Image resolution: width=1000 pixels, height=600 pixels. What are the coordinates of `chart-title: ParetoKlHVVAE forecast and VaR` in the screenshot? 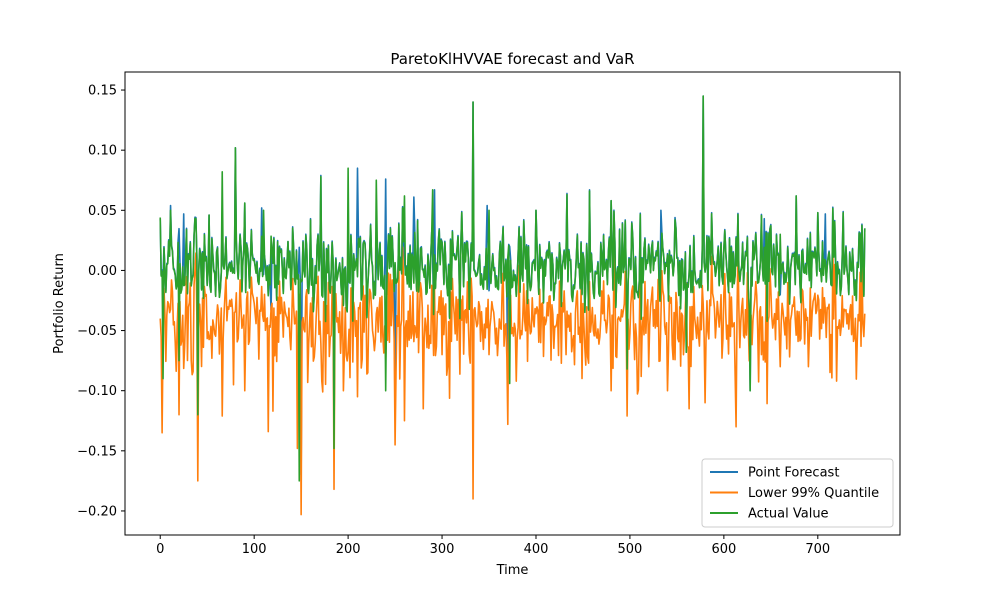 It's located at (512, 59).